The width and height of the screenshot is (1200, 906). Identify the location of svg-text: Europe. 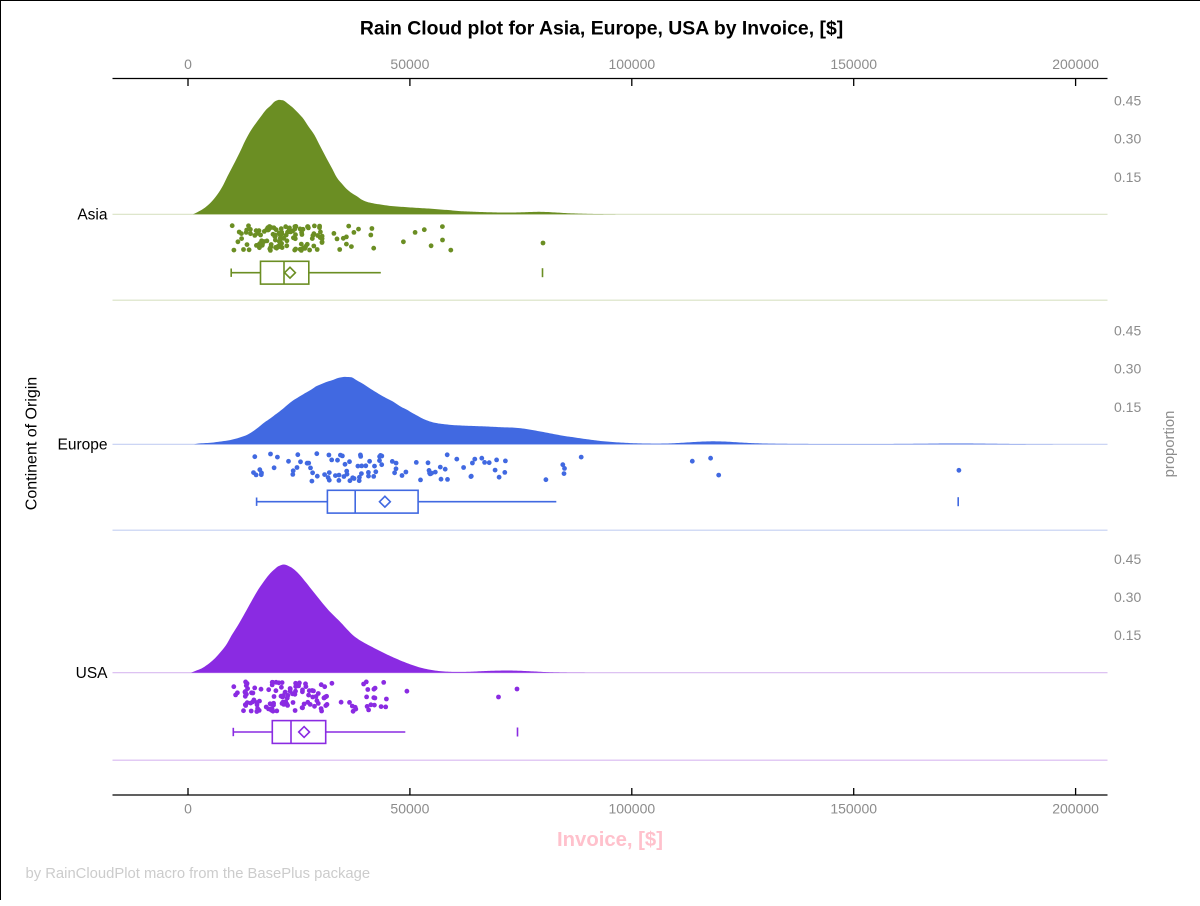
(83, 445).